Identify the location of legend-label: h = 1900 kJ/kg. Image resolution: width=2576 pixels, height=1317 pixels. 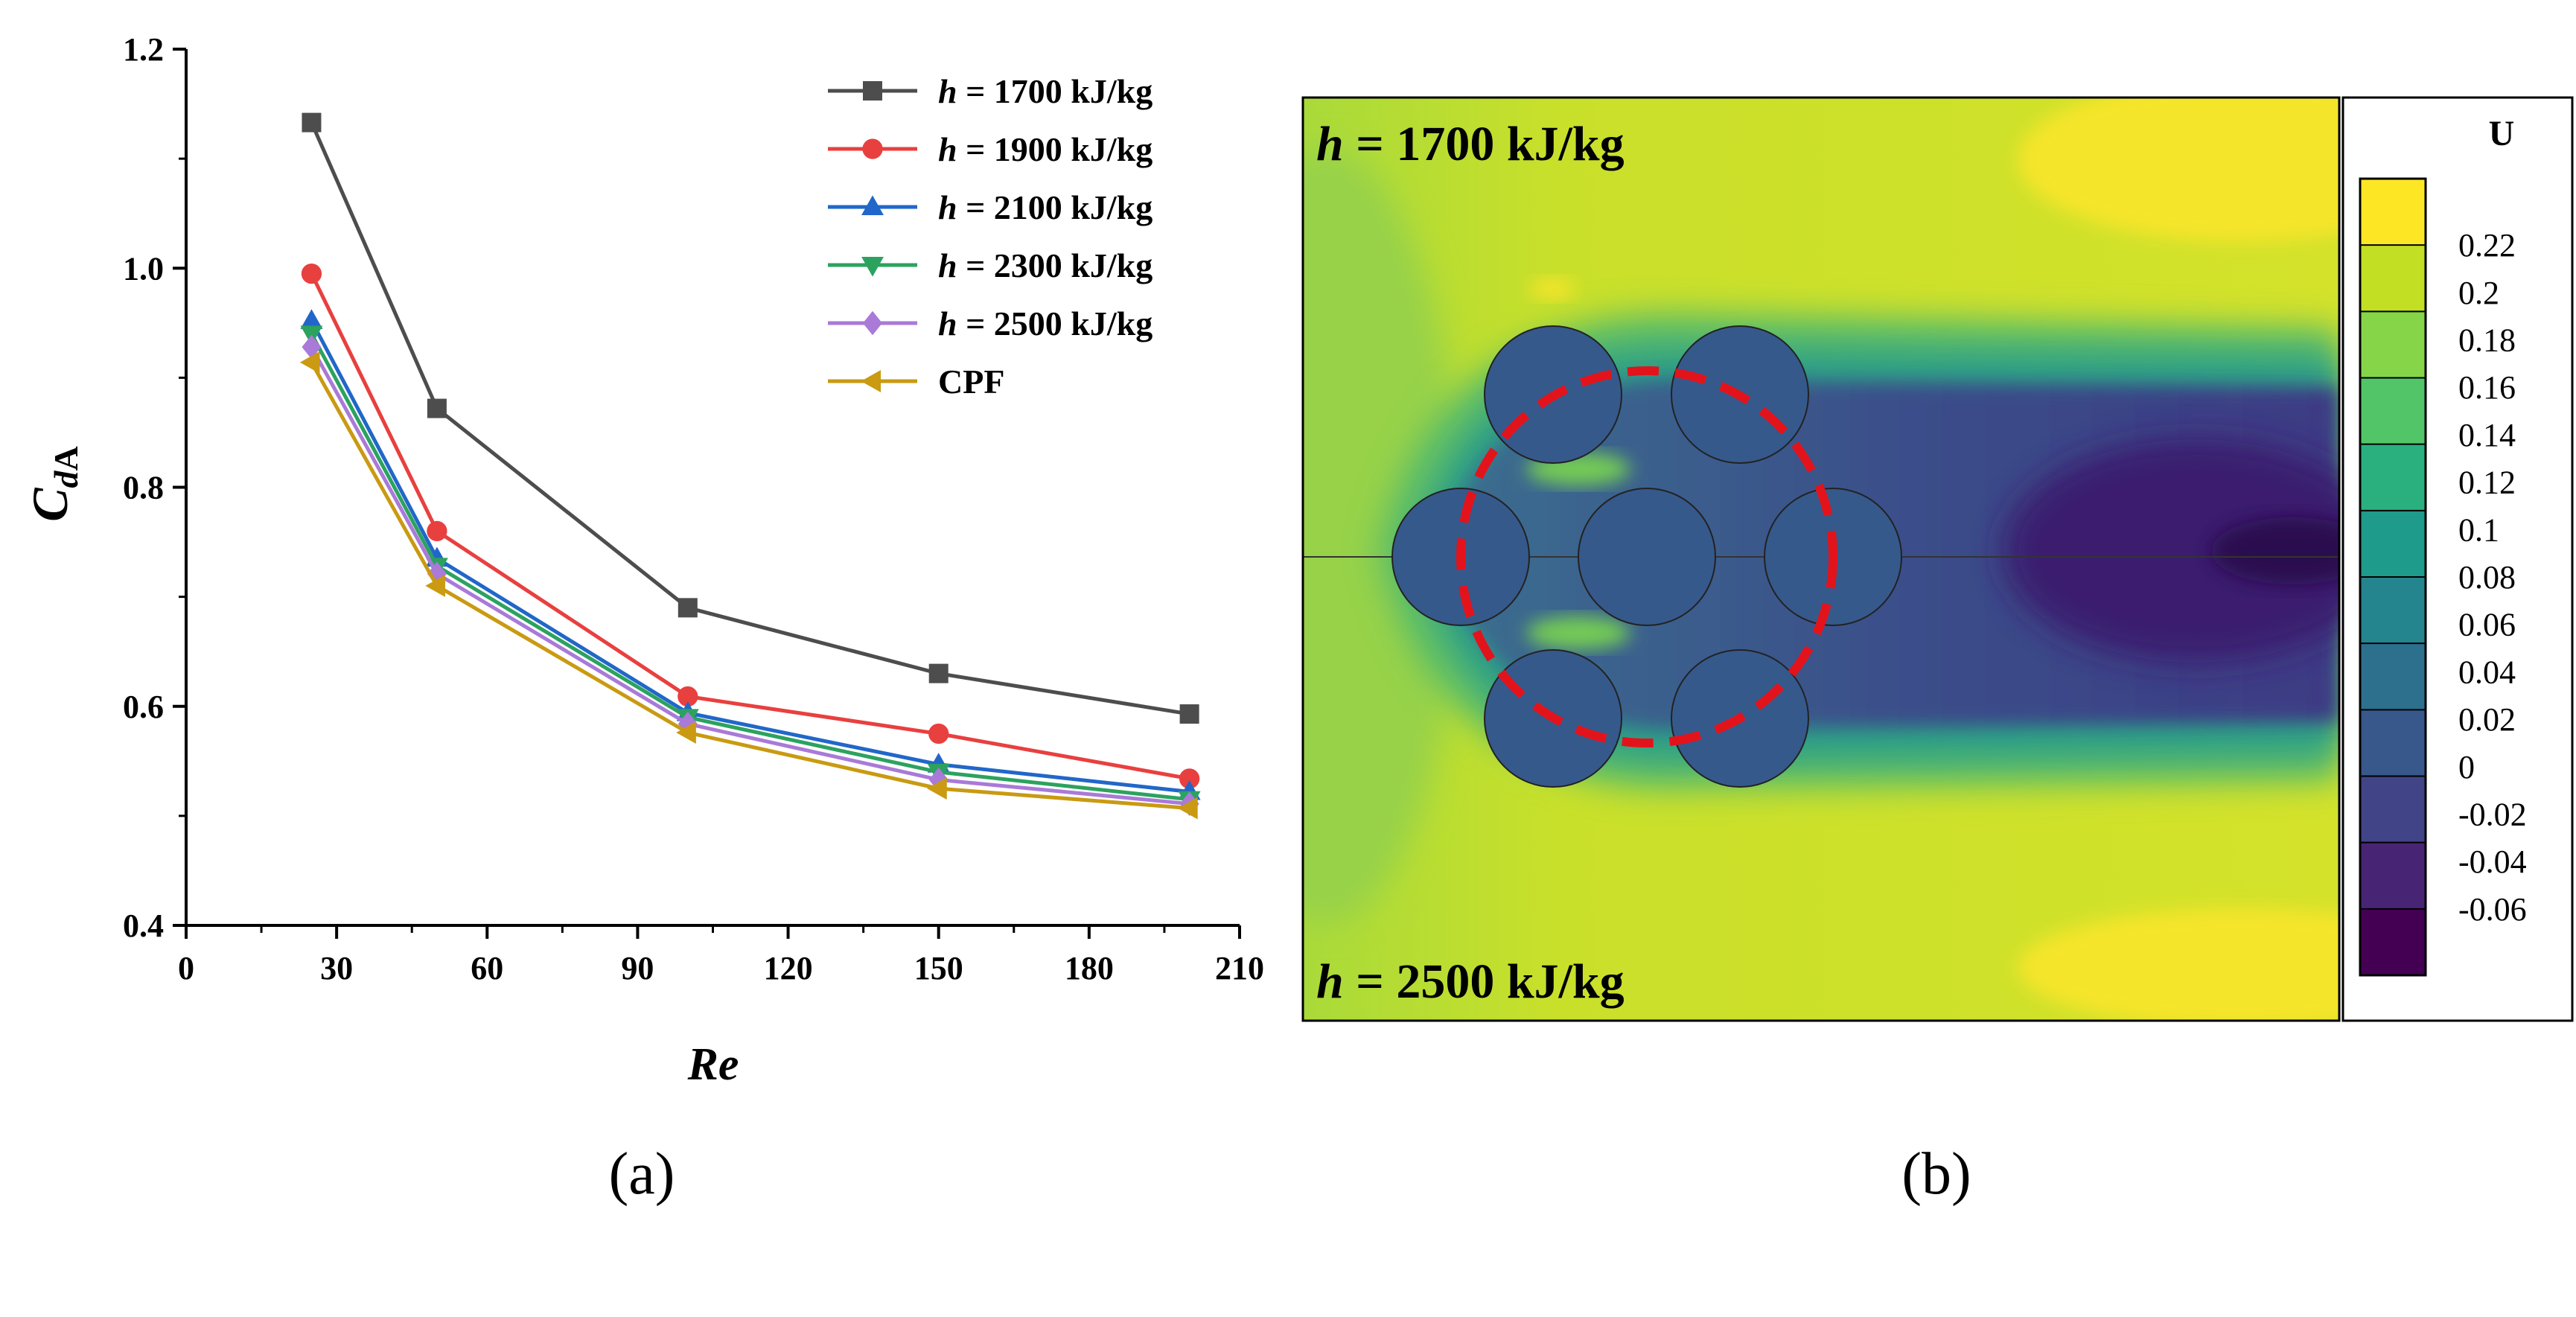
(1045, 149).